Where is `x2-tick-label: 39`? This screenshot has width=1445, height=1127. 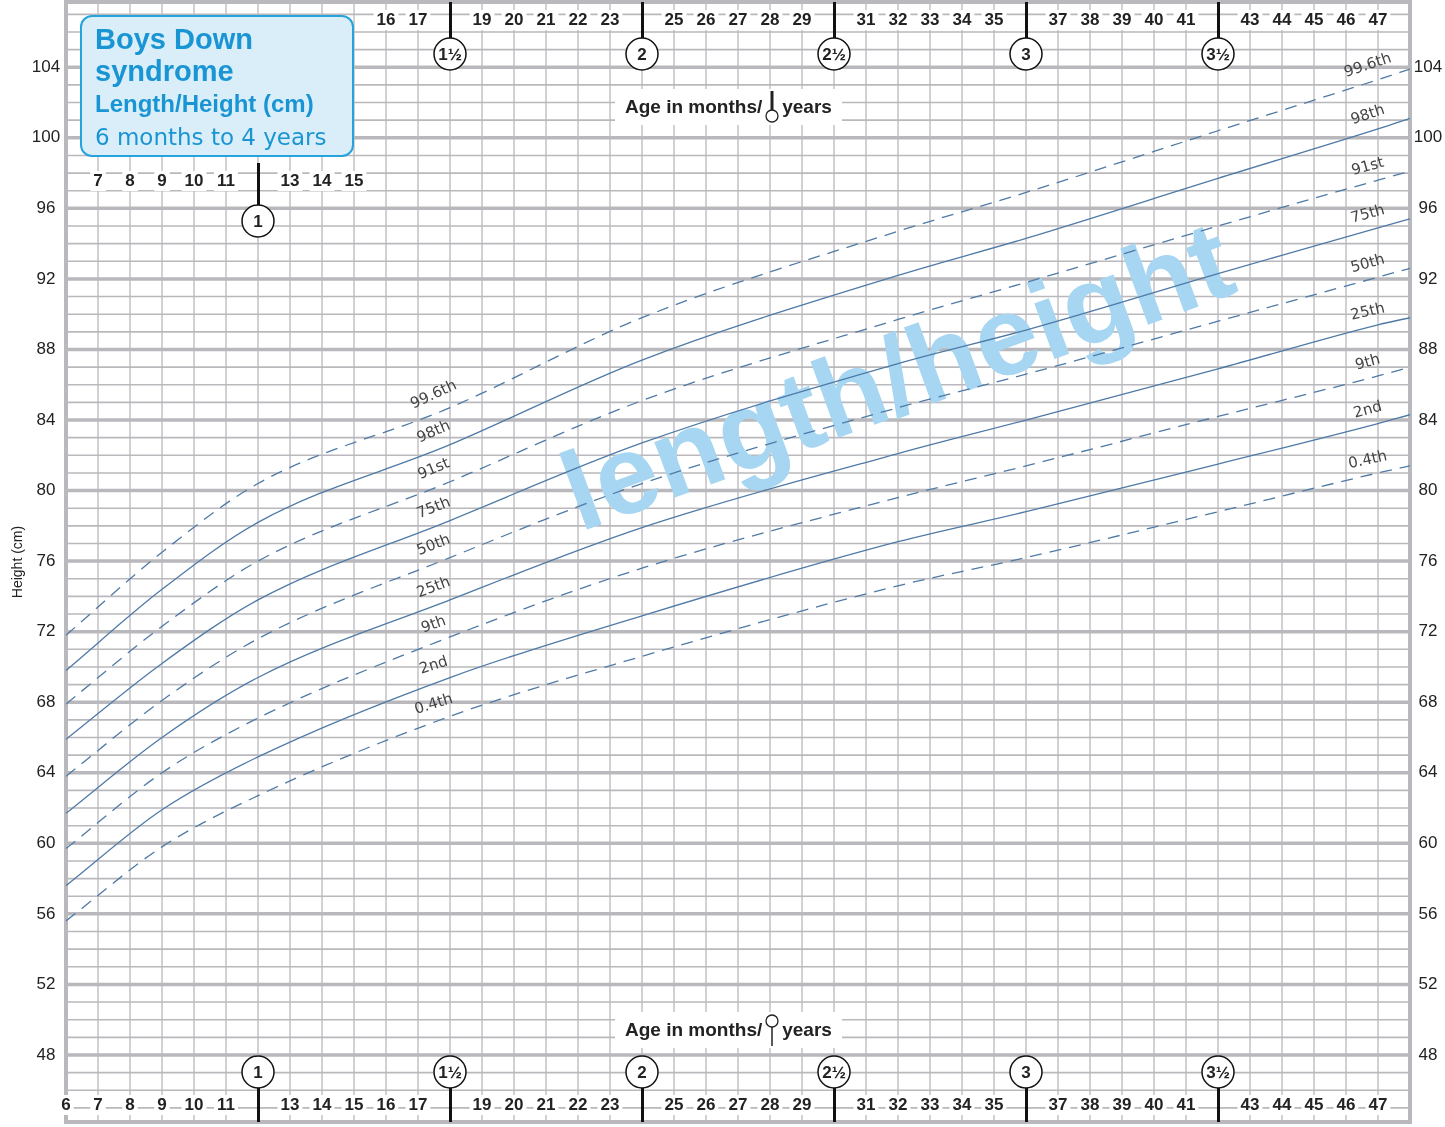 x2-tick-label: 39 is located at coordinates (1122, 19).